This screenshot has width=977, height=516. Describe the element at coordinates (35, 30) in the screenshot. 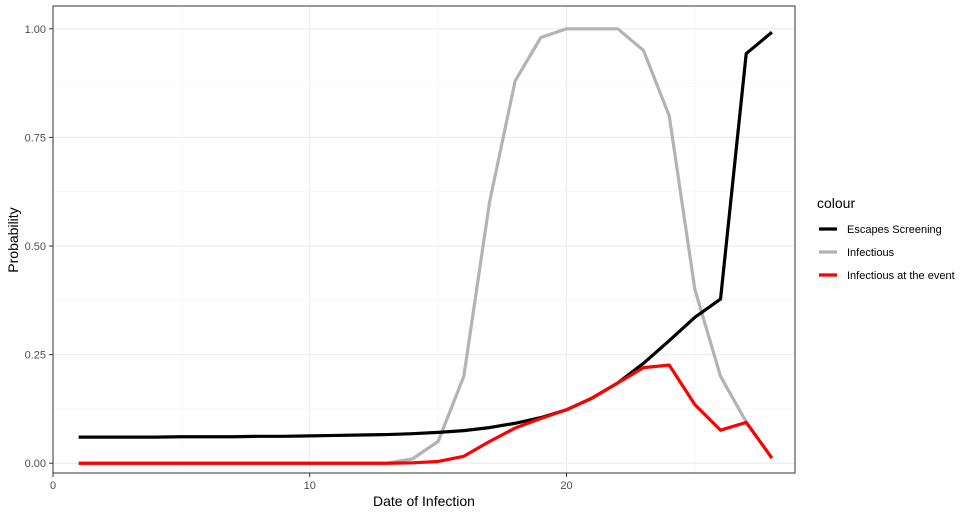

I see `y-tick-label: 1.00` at that location.